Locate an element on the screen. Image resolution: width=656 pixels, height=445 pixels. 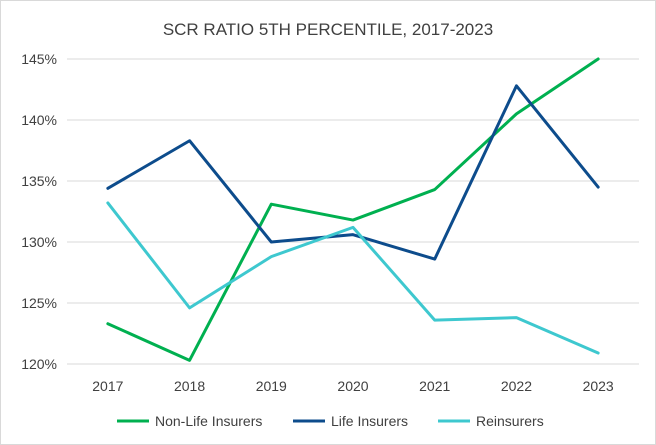
x-tick-label: 2018 is located at coordinates (189, 386).